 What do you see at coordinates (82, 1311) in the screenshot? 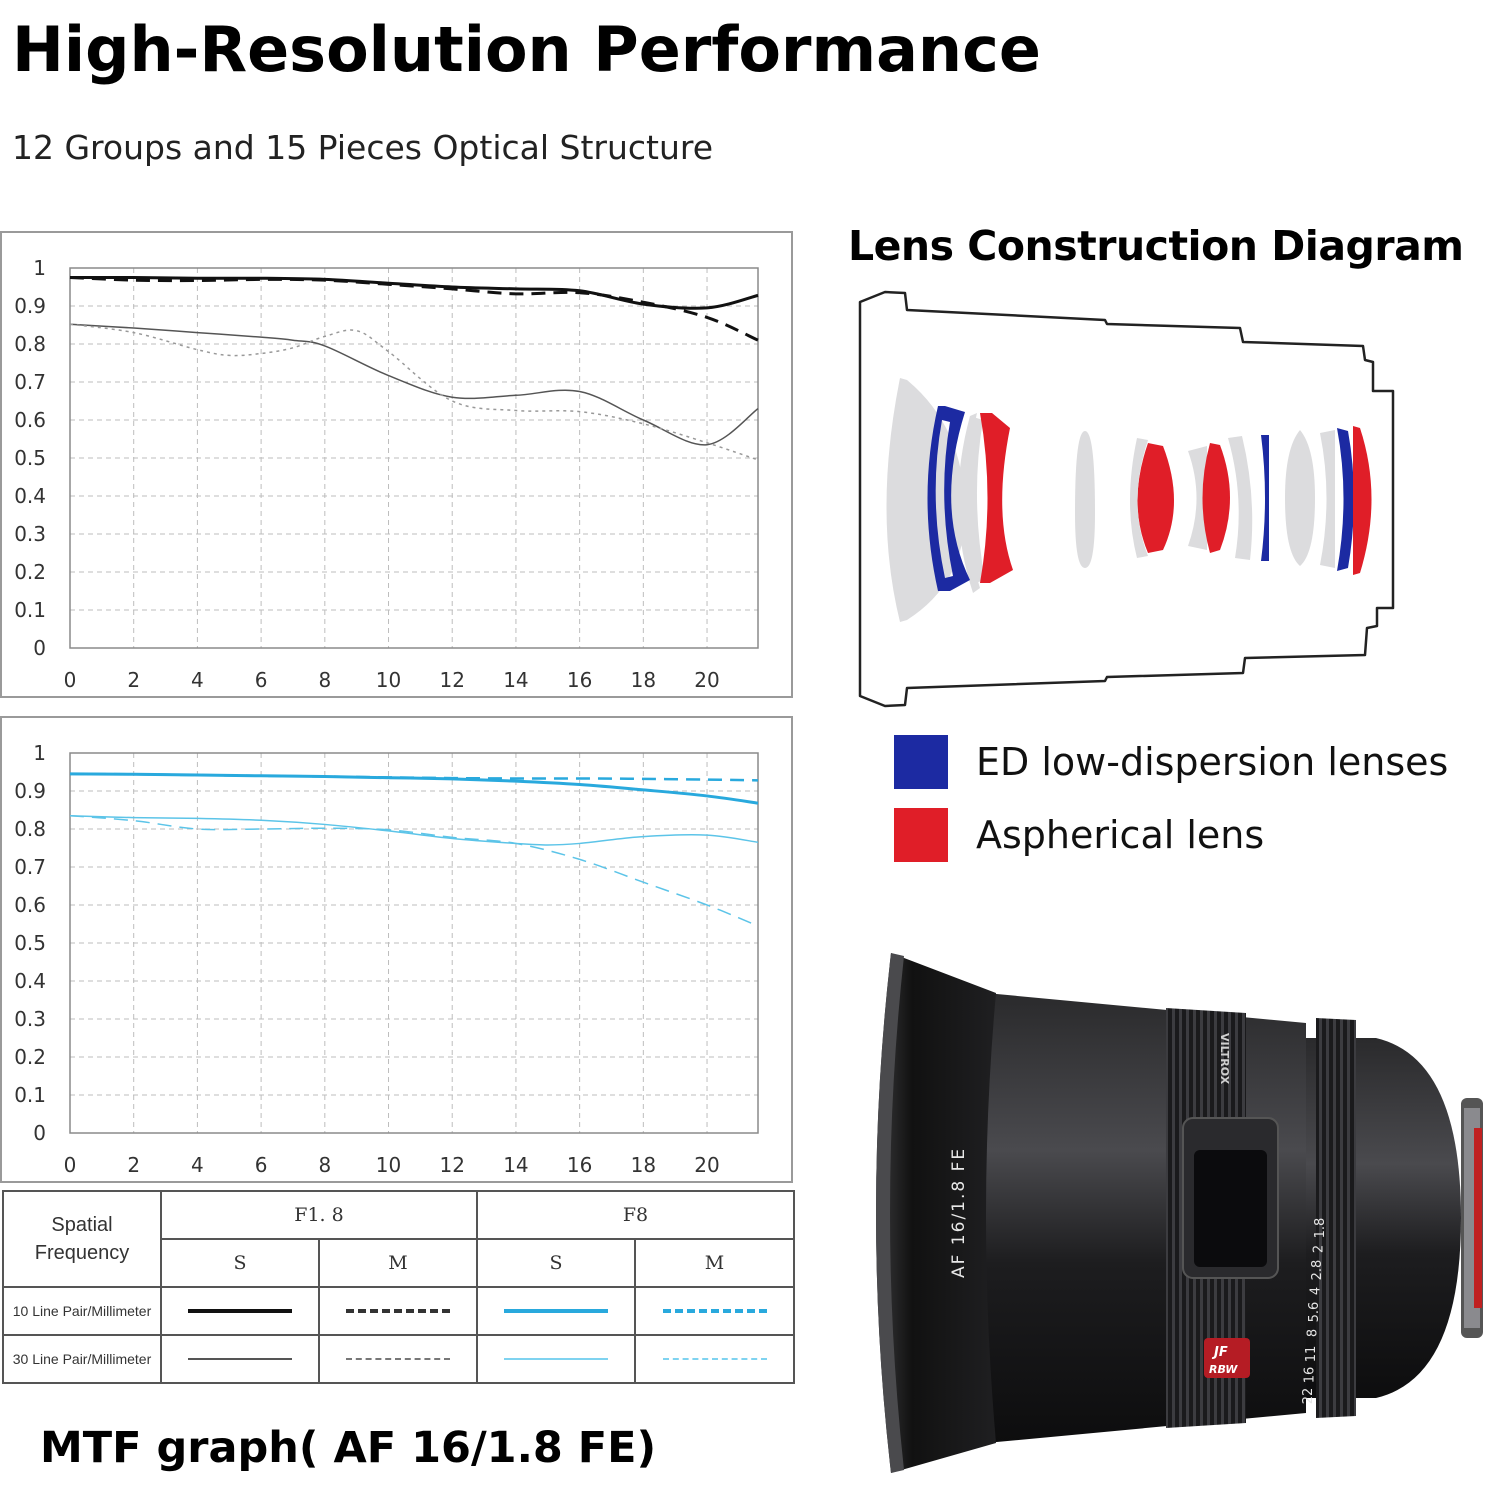
I see `row-label: 10 Line Pair/Millimeter` at bounding box center [82, 1311].